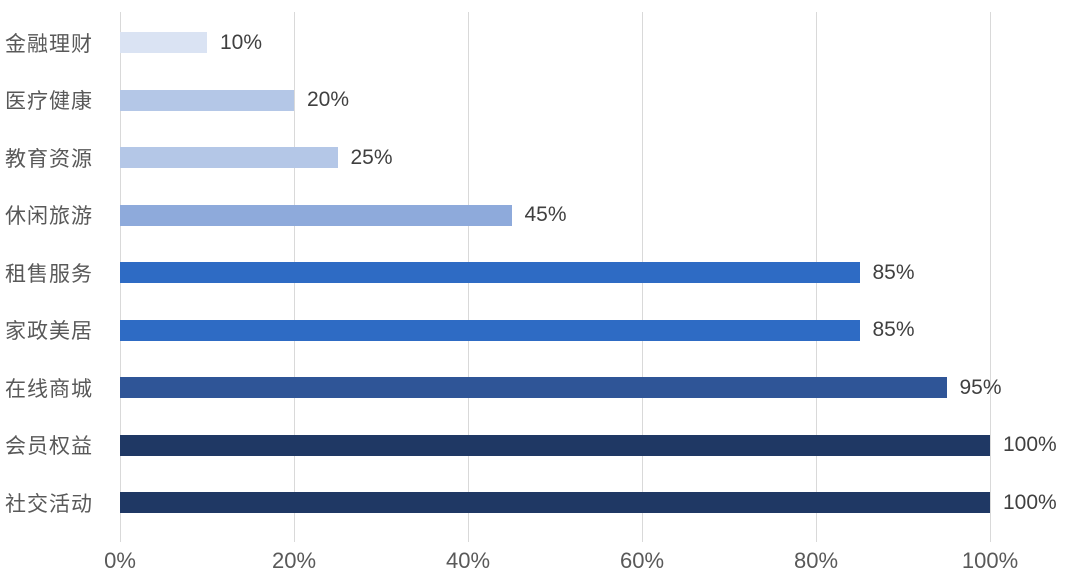 The width and height of the screenshot is (1080, 585). Describe the element at coordinates (49, 217) in the screenshot. I see `category-label: 休闲旅游` at that location.